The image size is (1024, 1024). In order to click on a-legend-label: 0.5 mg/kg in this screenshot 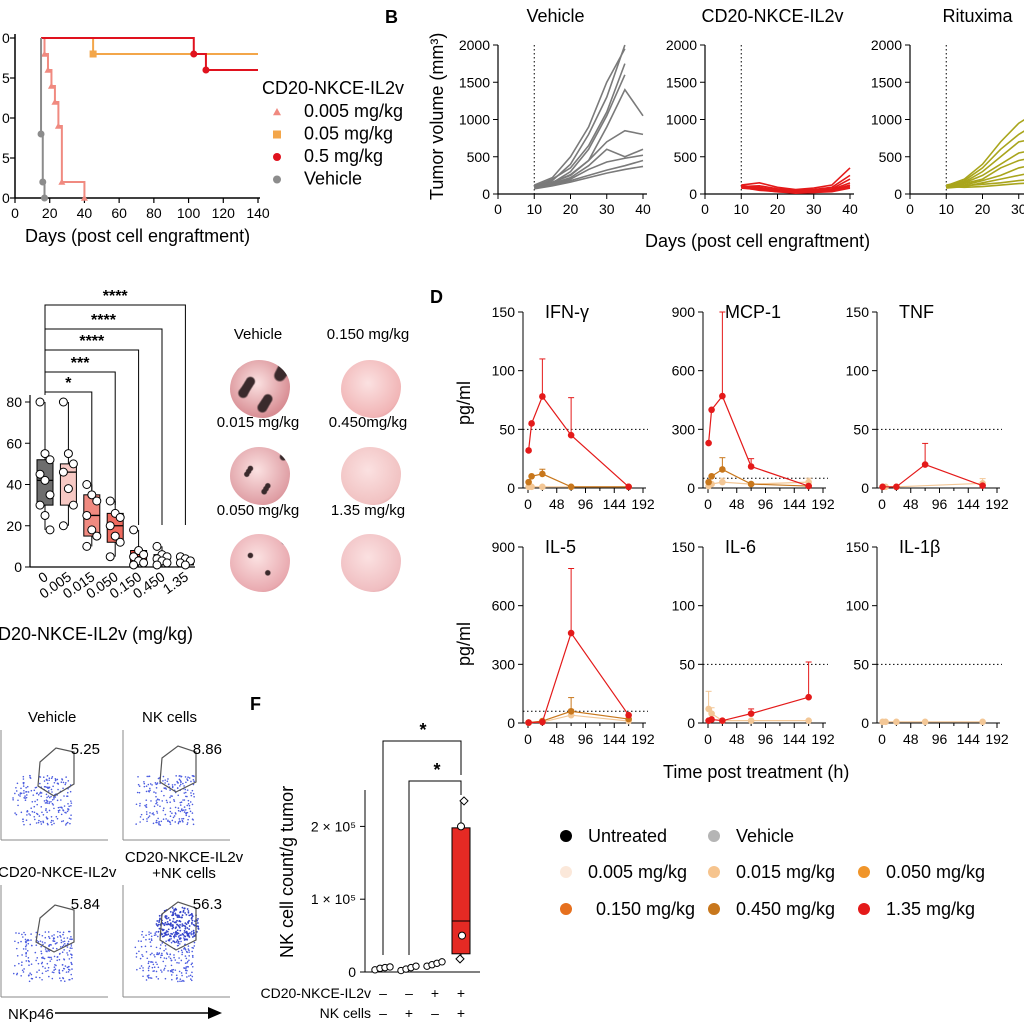, I will do `click(343, 156)`.